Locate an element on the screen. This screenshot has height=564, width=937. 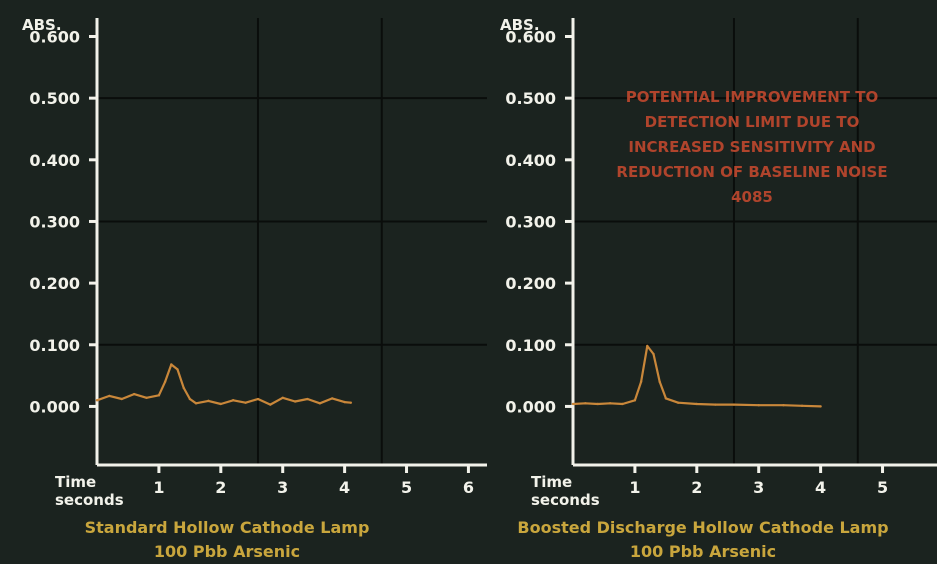
annotation-line: REDUCTION OF BASELINE NOISE is located at coordinates (751, 172).